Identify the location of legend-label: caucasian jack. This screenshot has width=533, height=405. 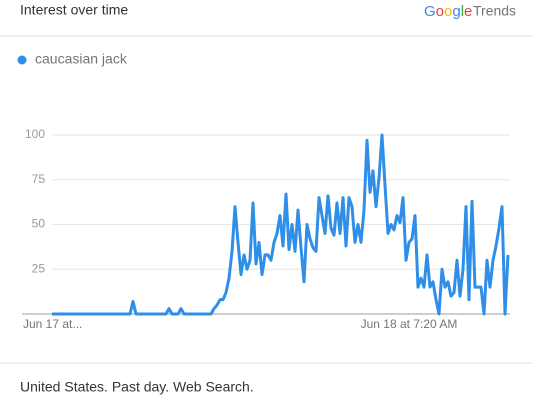
(81, 59).